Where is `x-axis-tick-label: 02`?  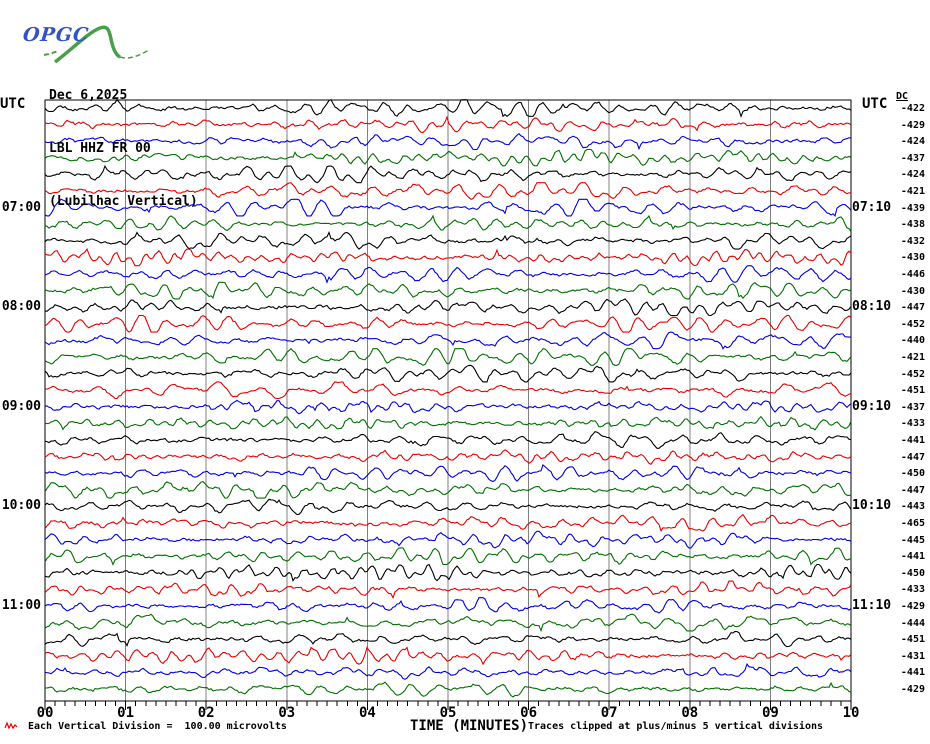
x-axis-tick-label: 02 is located at coordinates (206, 713).